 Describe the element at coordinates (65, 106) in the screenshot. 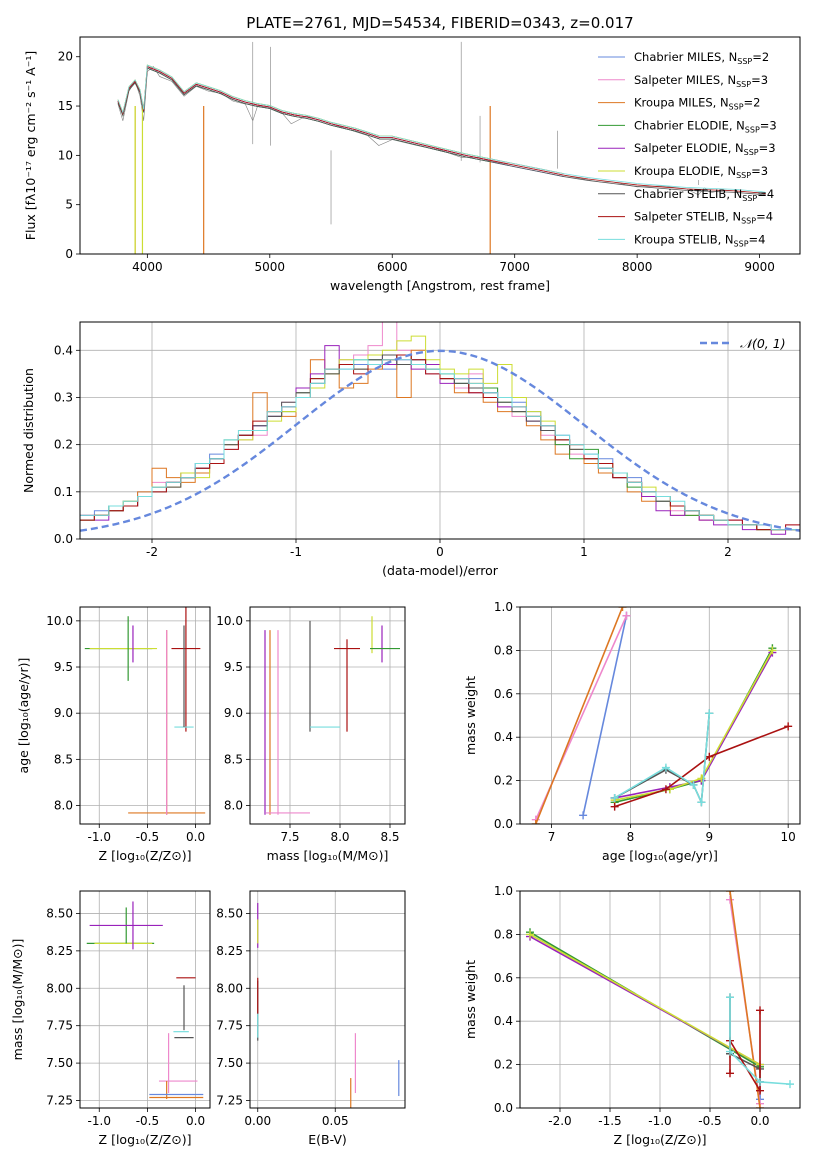

I see `y-tick-label: 15` at that location.